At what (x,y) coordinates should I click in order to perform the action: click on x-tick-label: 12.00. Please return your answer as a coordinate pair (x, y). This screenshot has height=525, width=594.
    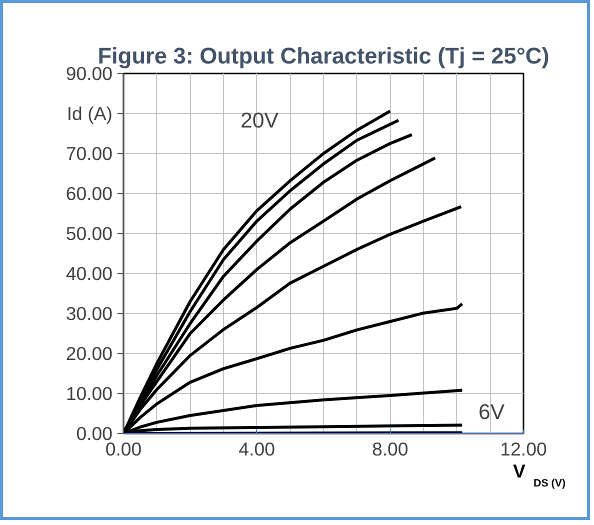
    Looking at the image, I should click on (523, 449).